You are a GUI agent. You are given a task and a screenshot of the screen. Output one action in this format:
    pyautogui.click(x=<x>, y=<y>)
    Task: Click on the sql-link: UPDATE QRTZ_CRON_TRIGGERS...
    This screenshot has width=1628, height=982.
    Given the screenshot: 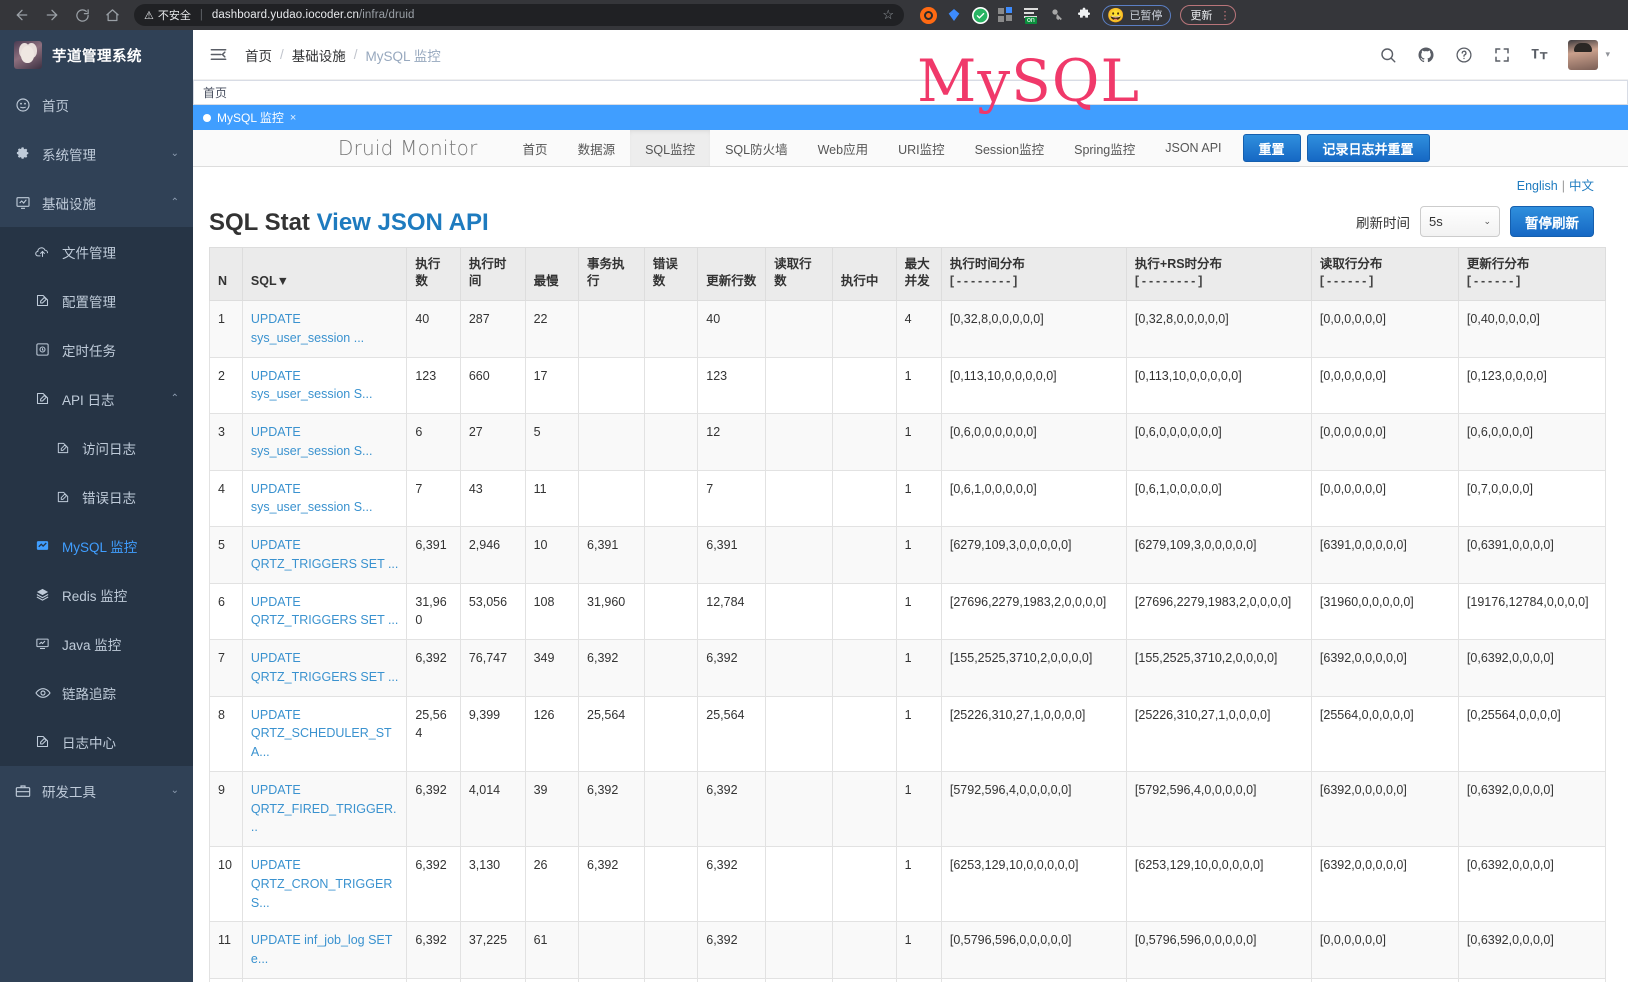 What is the action you would take?
    pyautogui.click(x=321, y=884)
    